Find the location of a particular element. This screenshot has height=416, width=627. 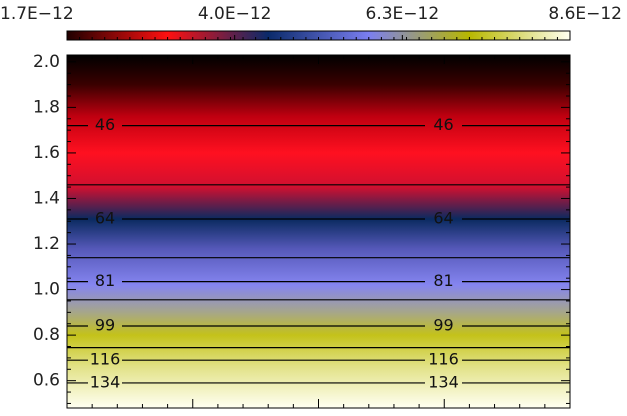

y-tick-label: 0.8 is located at coordinates (46, 335).